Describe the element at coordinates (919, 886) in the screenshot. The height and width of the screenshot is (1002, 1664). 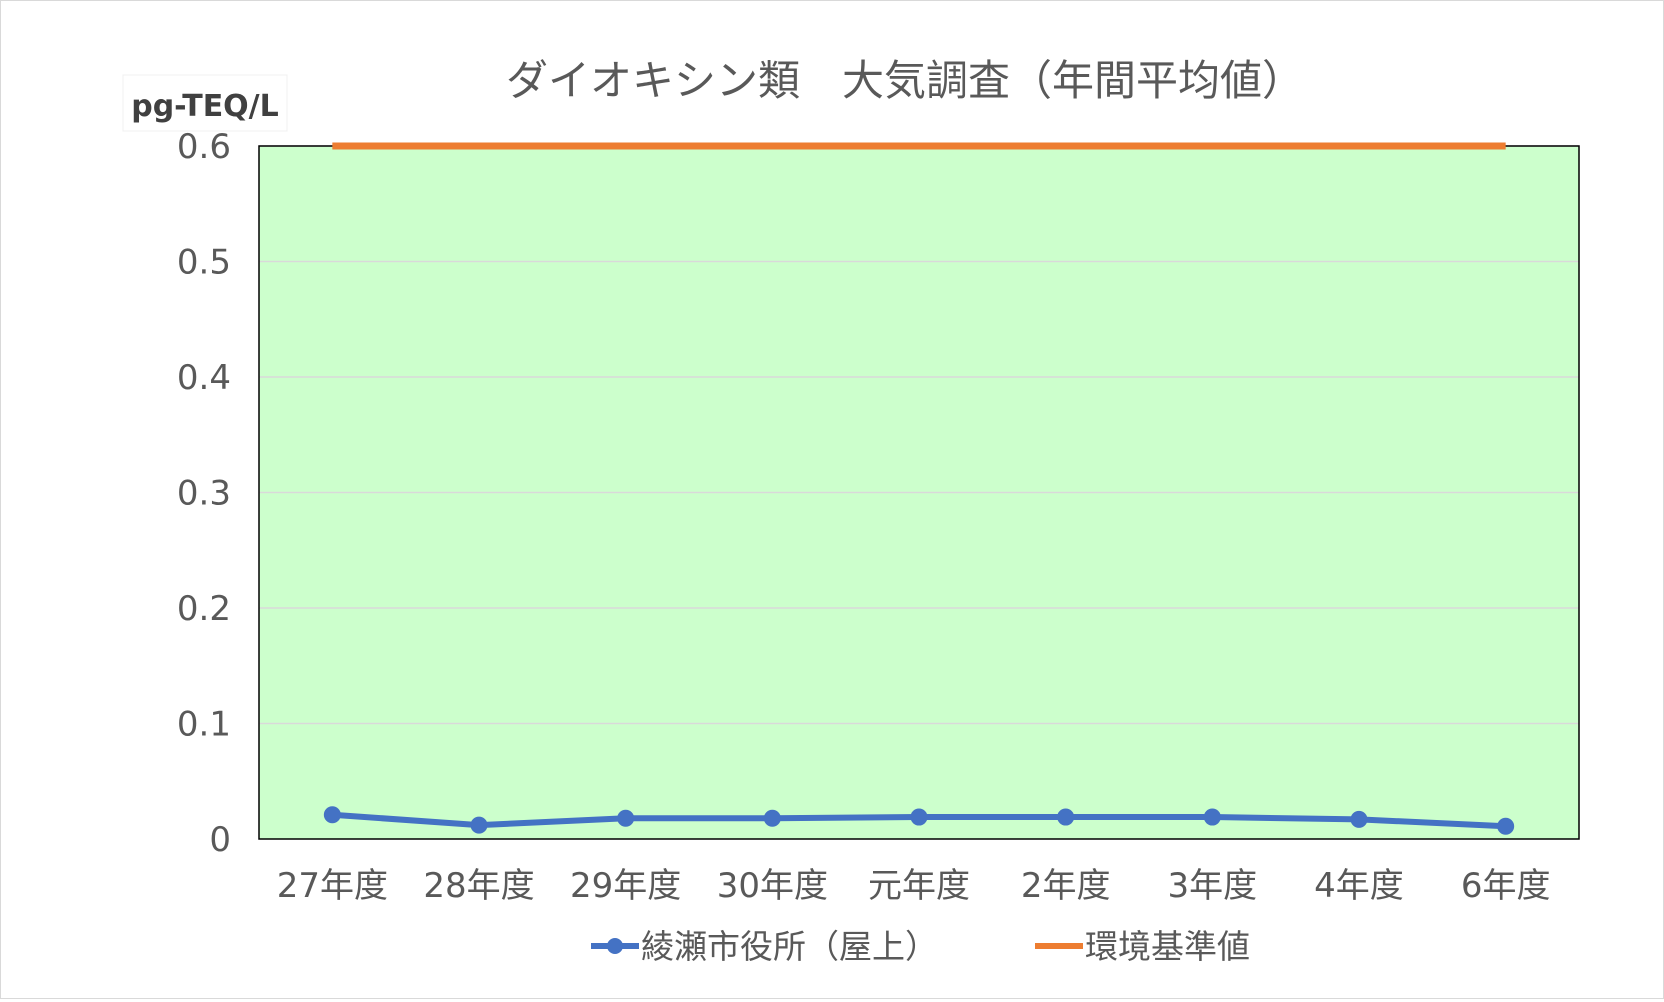
I see `x-tick-label: 元年度` at that location.